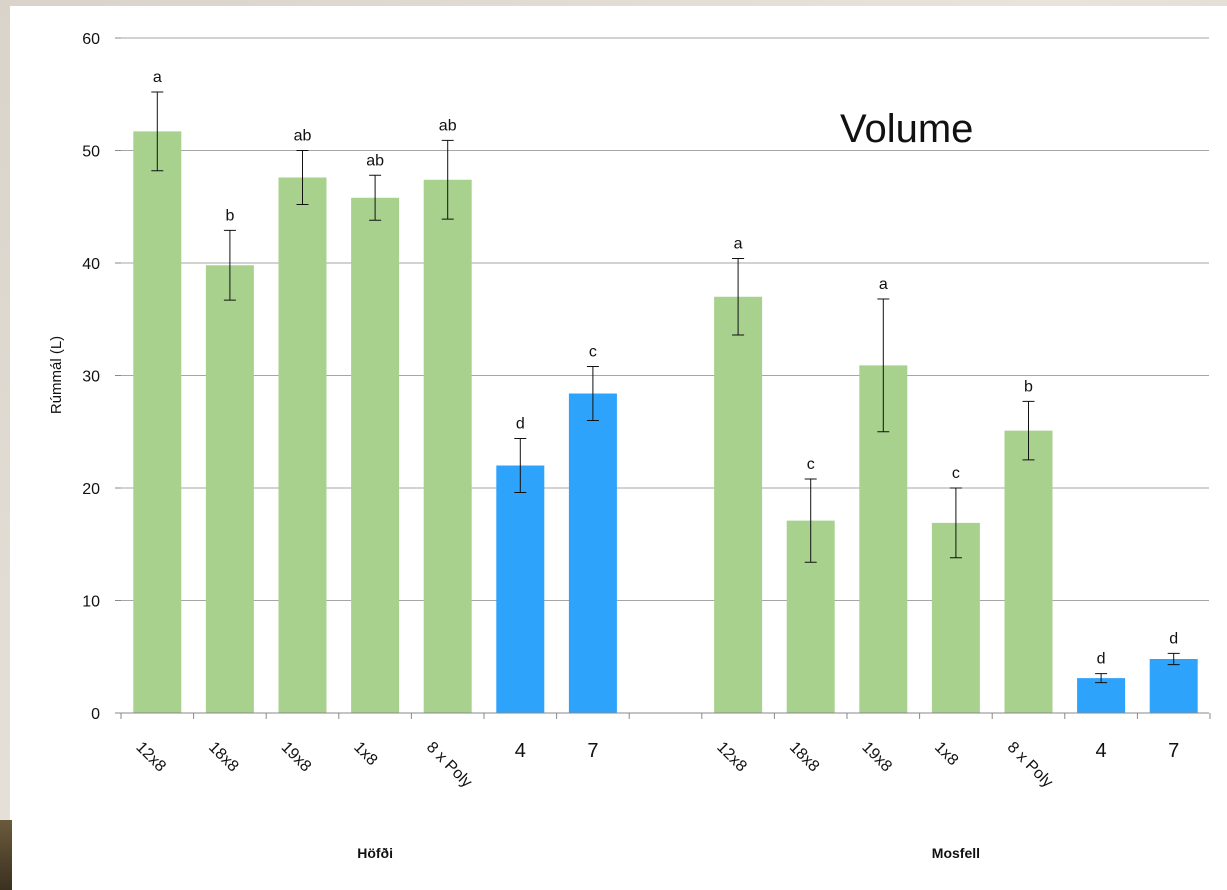 The width and height of the screenshot is (1227, 890). I want to click on group-label: Mosfell, so click(956, 853).